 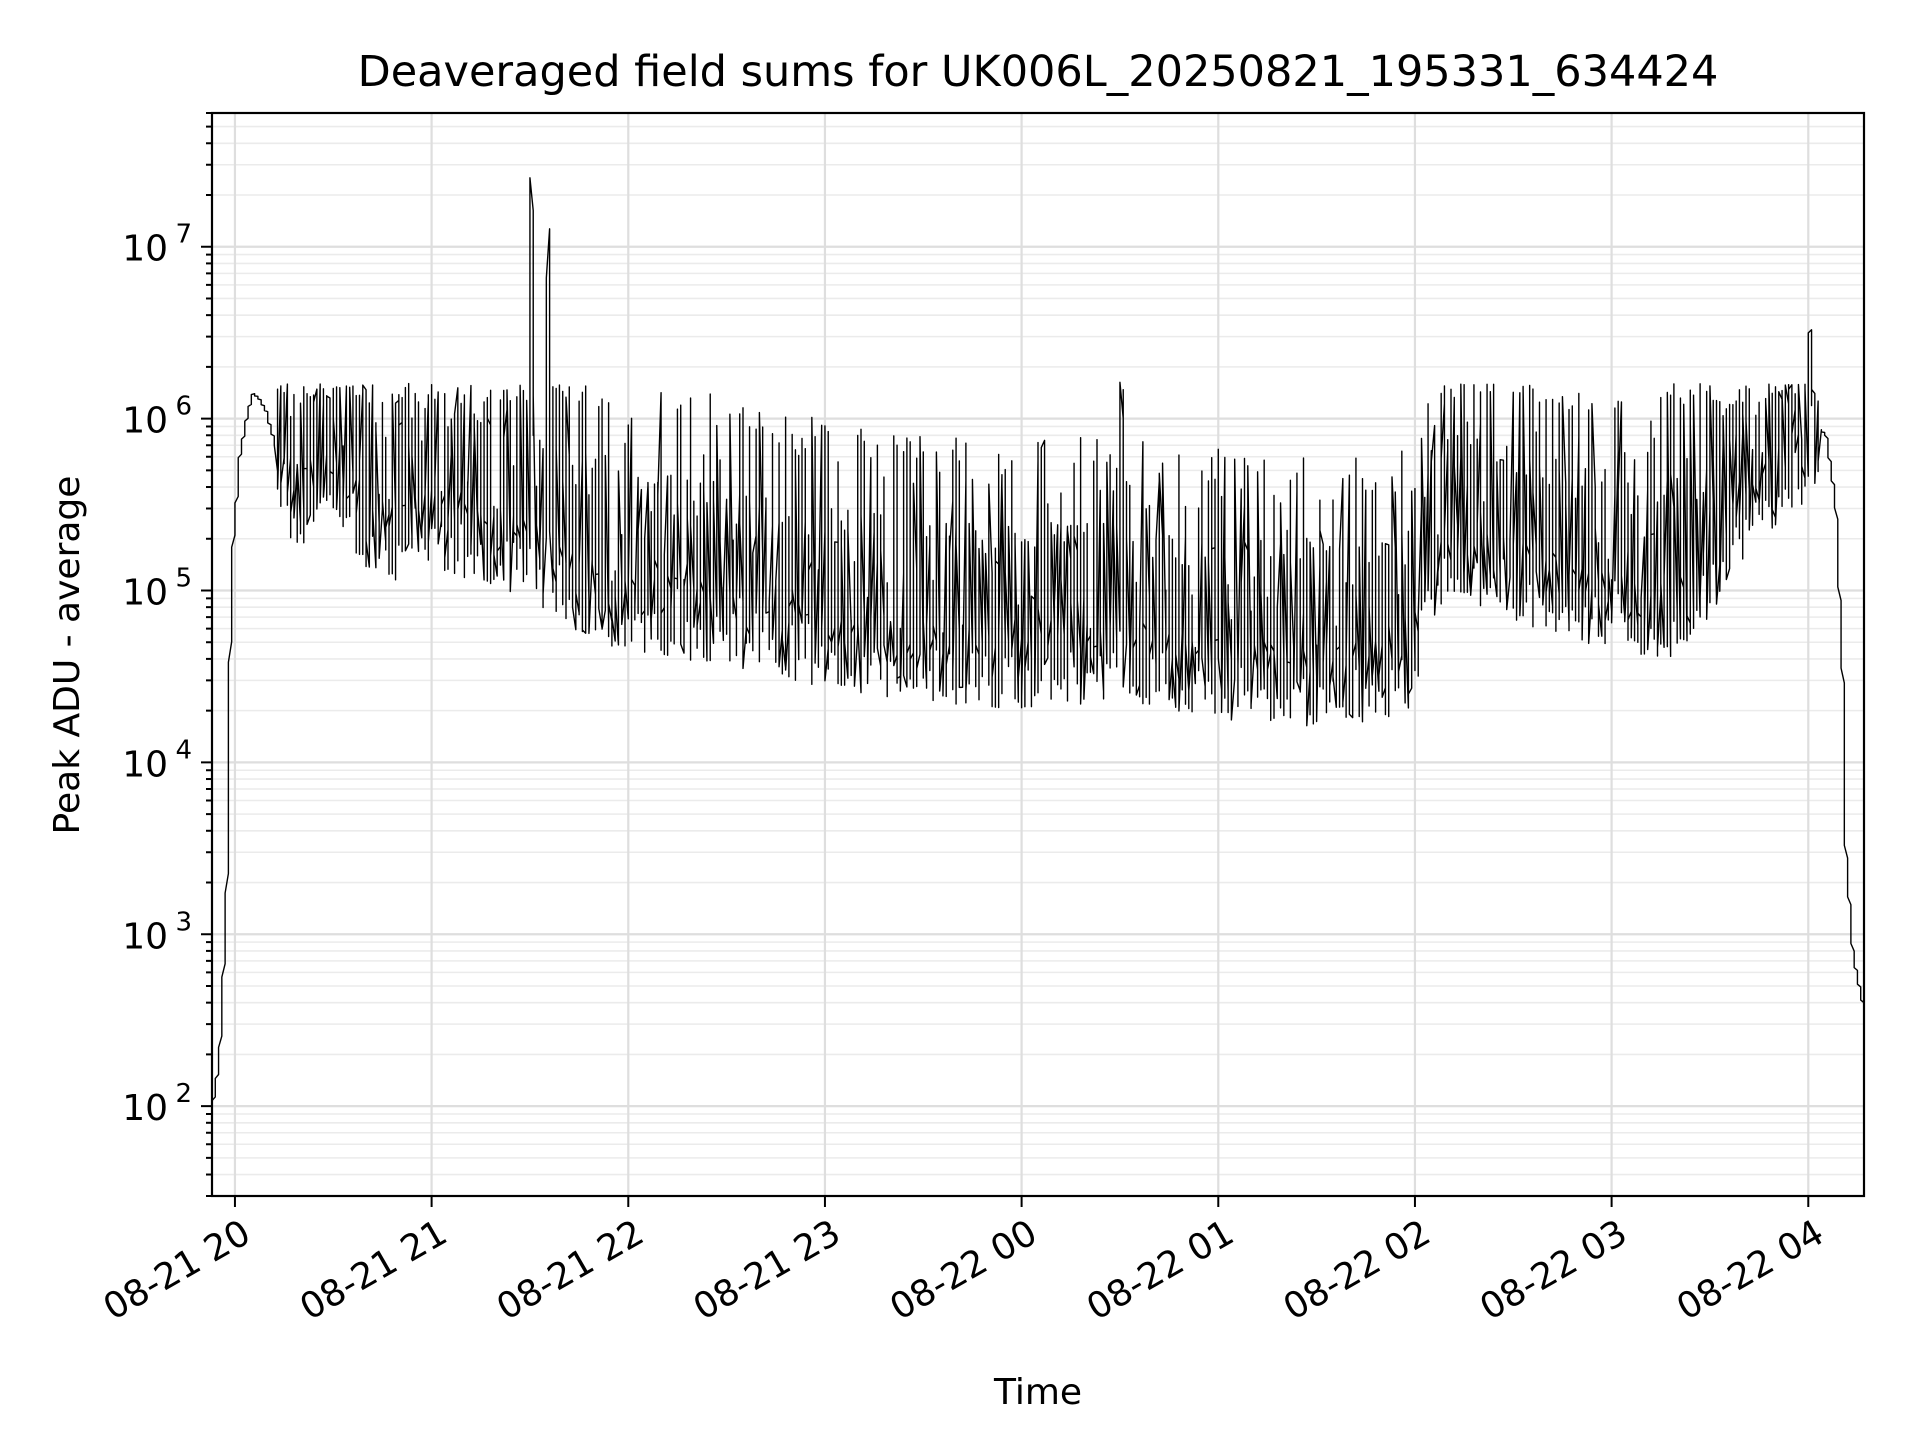 What do you see at coordinates (183, 235) in the screenshot?
I see `y-tick-exponent: 7` at bounding box center [183, 235].